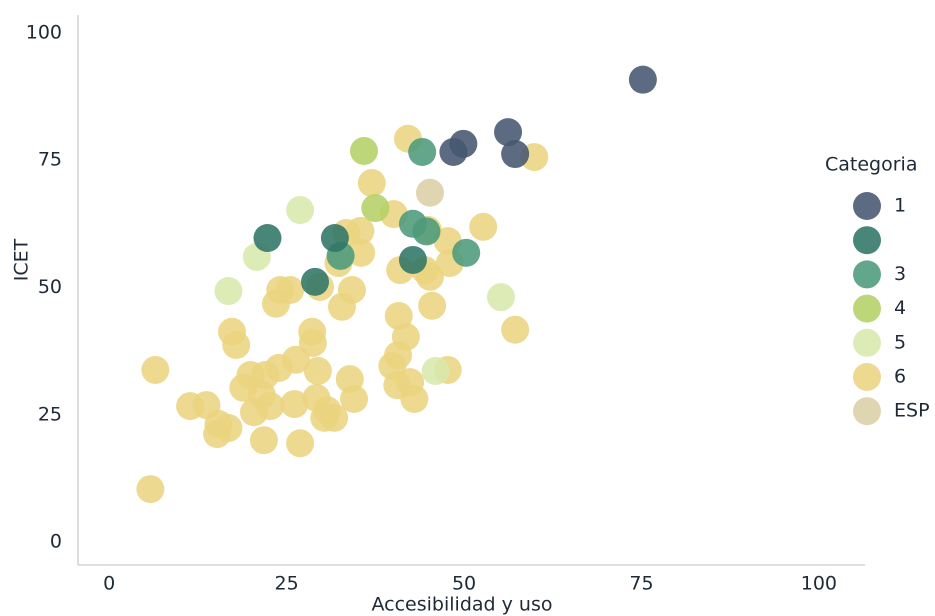 The image size is (935, 616). Describe the element at coordinates (900, 206) in the screenshot. I see `legend-label: 1` at that location.